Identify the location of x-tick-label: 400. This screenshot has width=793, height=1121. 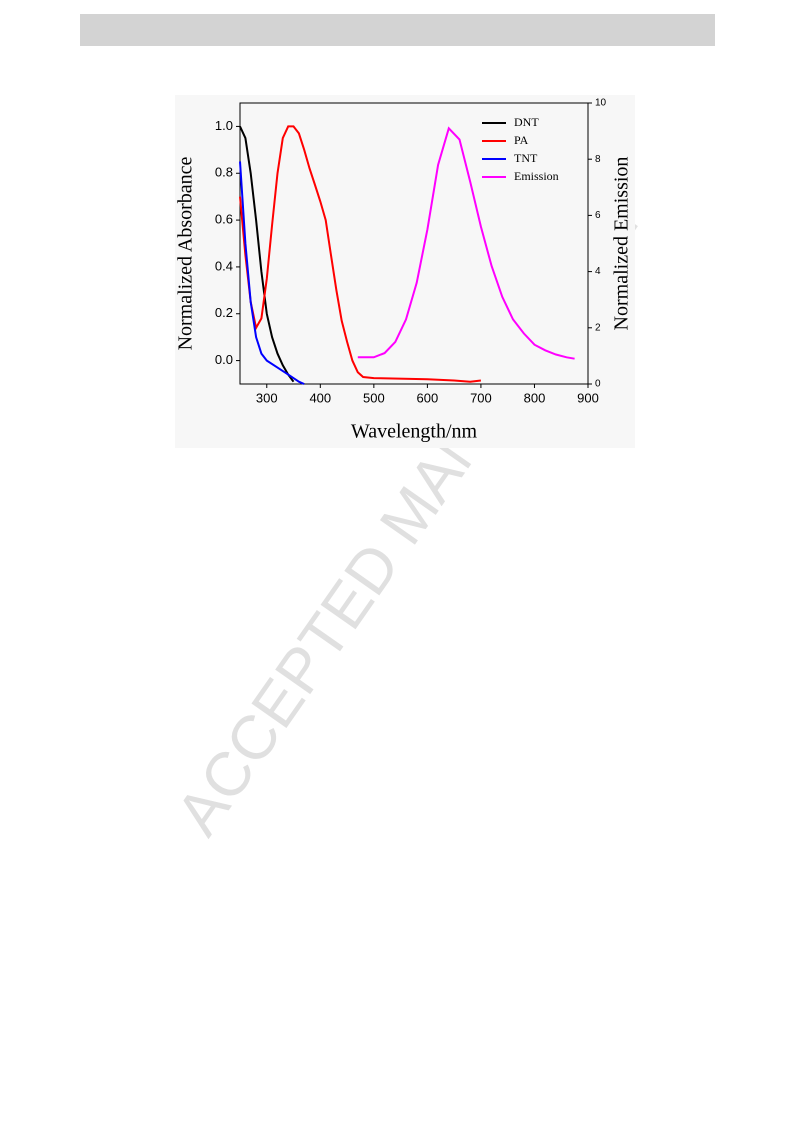
(320, 397).